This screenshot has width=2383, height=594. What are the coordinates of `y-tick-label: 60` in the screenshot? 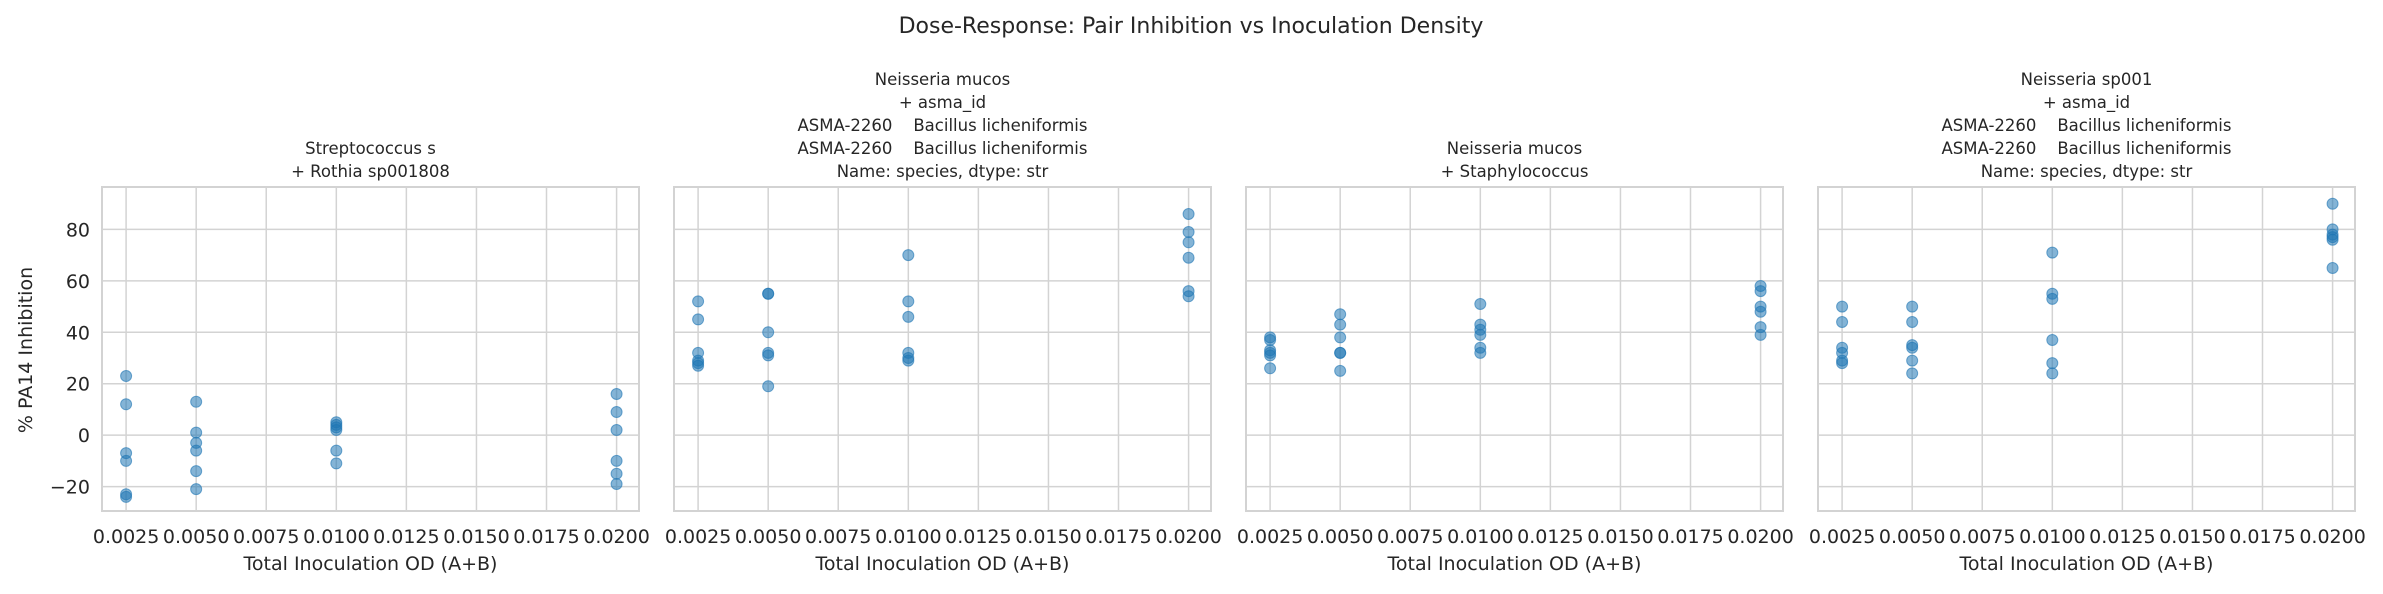 It's located at (78, 282).